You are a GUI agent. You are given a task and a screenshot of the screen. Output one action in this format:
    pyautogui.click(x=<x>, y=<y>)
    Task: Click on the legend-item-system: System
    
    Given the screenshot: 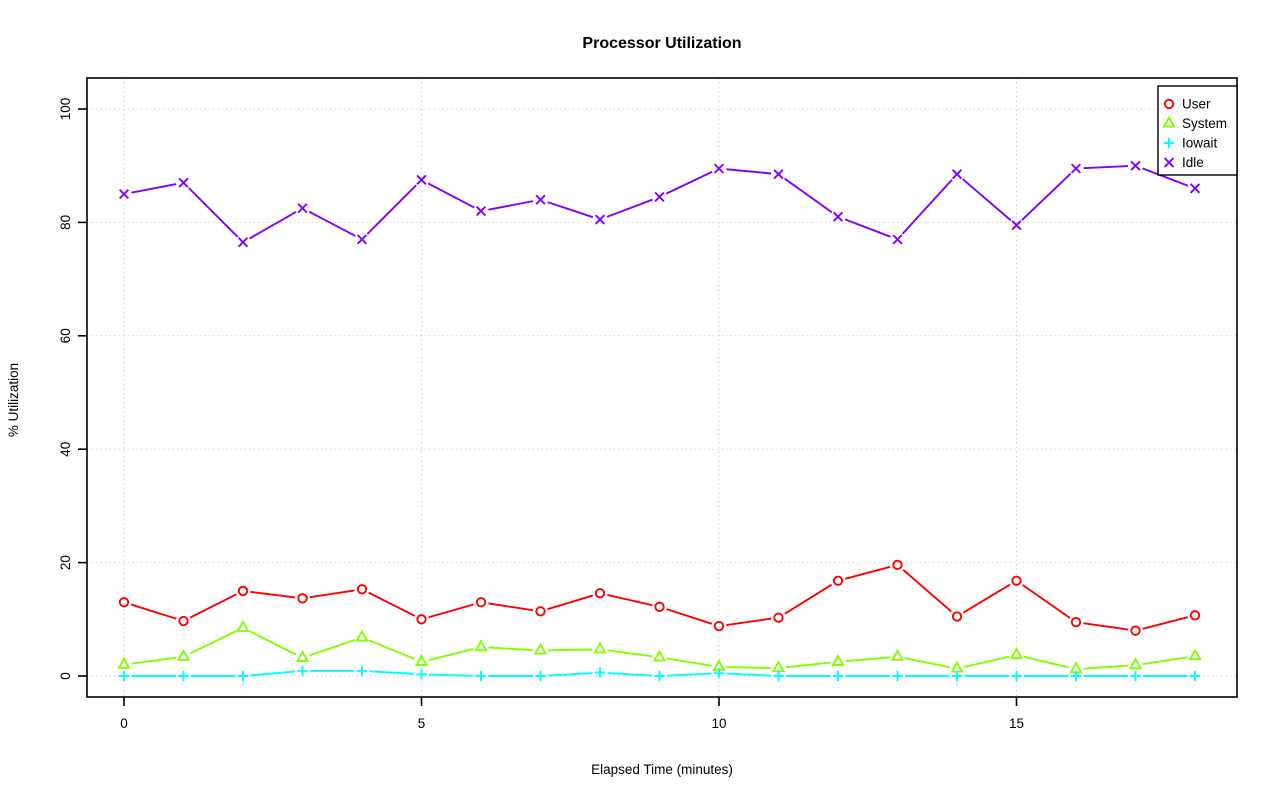 What is the action you would take?
    pyautogui.click(x=1194, y=123)
    